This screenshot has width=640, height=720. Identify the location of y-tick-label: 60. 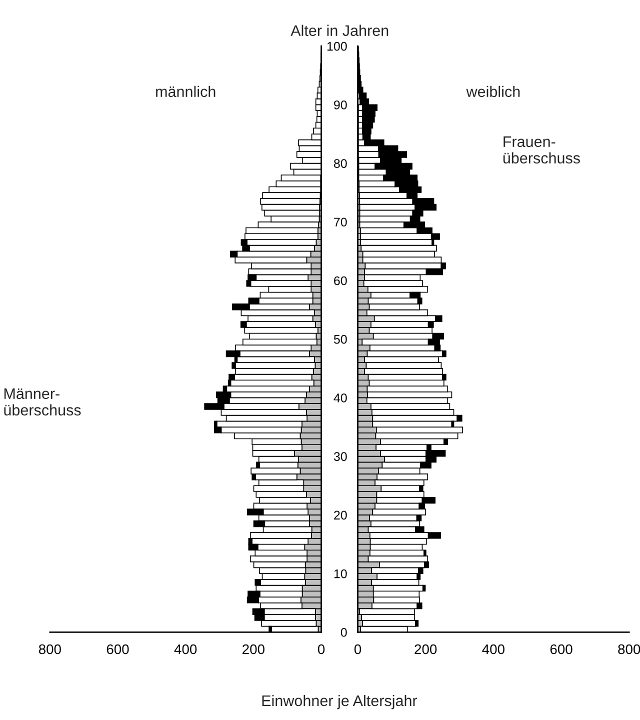
(340, 281).